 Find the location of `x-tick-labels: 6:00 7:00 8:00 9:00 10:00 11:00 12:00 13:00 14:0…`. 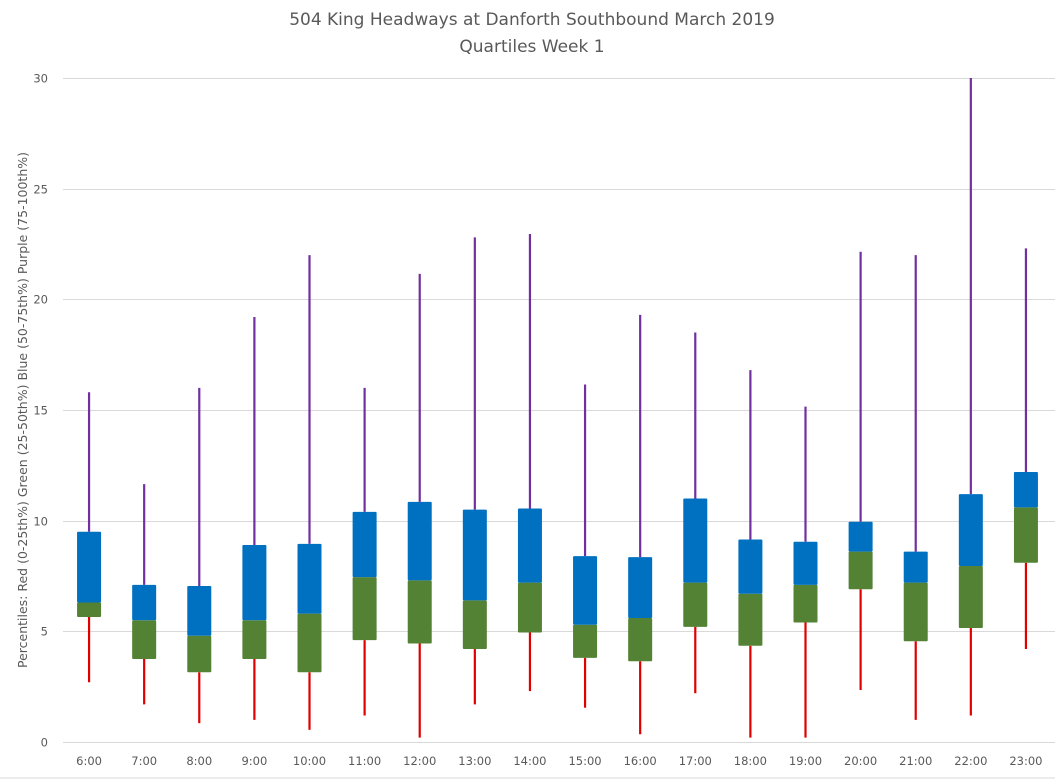

x-tick-labels: 6:00 7:00 8:00 9:00 10:00 11:00 12:00 13:00 14:0… is located at coordinates (559, 761).